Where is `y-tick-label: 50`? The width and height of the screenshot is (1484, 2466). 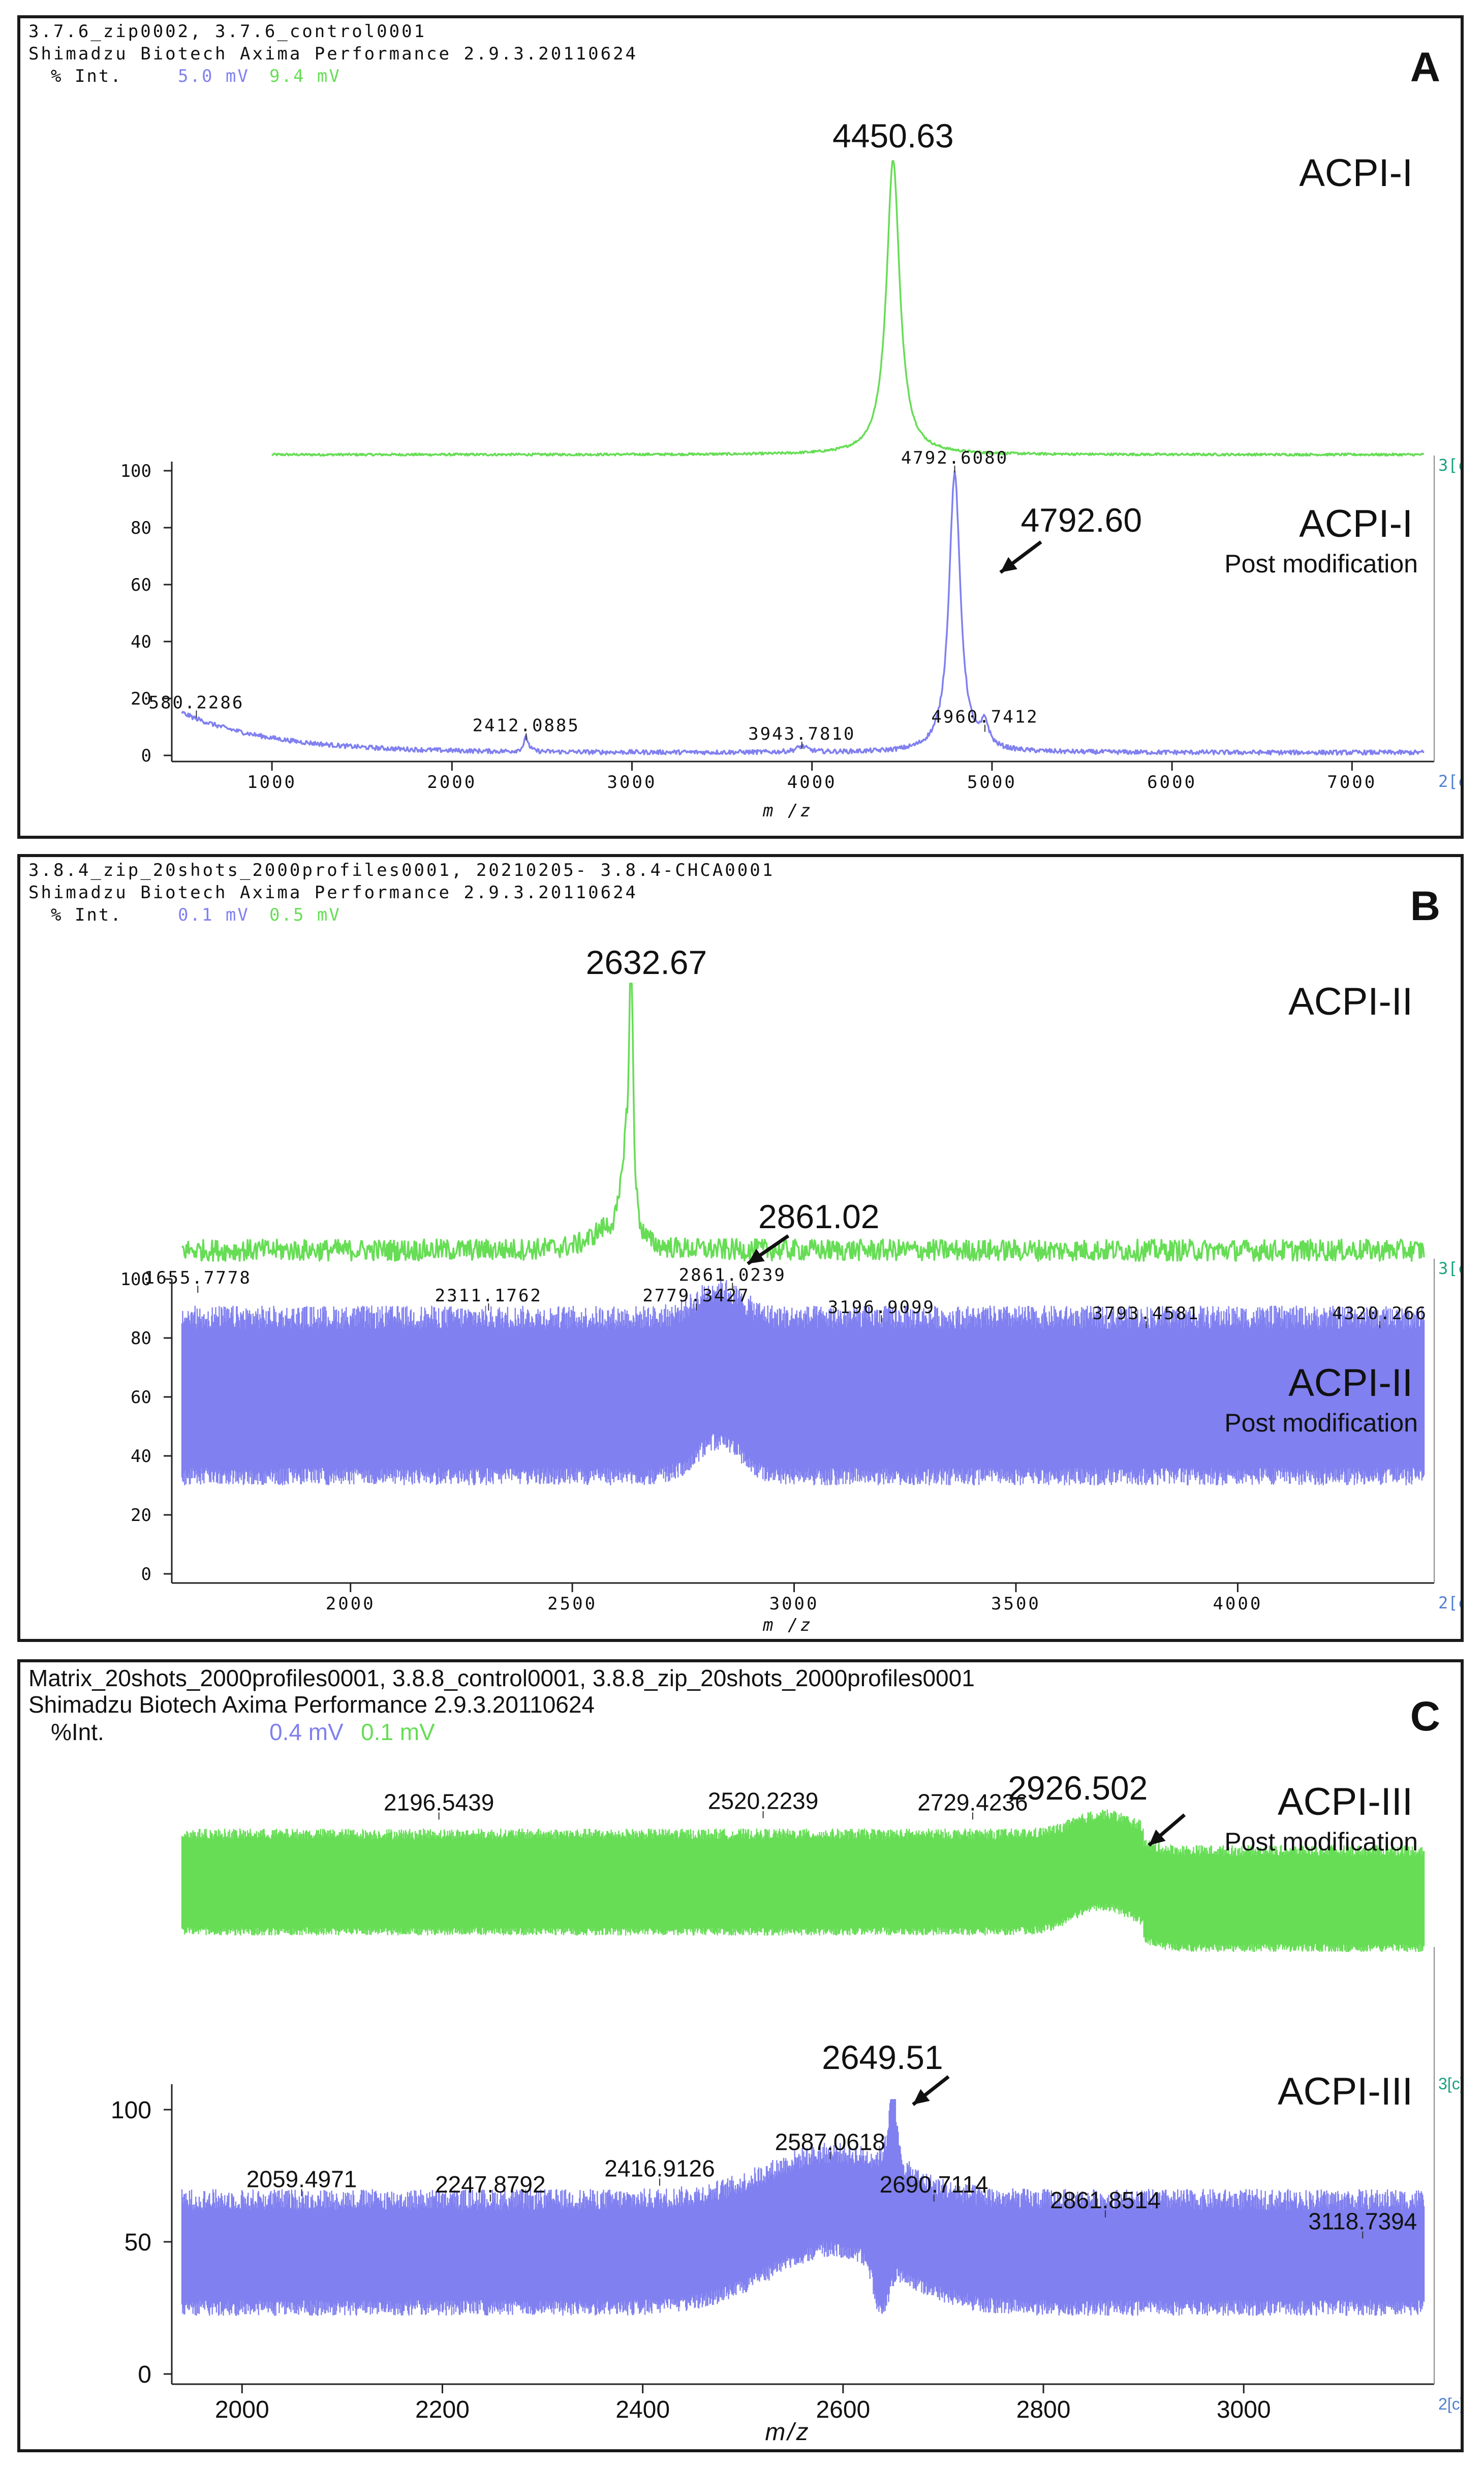 y-tick-label: 50 is located at coordinates (138, 2242).